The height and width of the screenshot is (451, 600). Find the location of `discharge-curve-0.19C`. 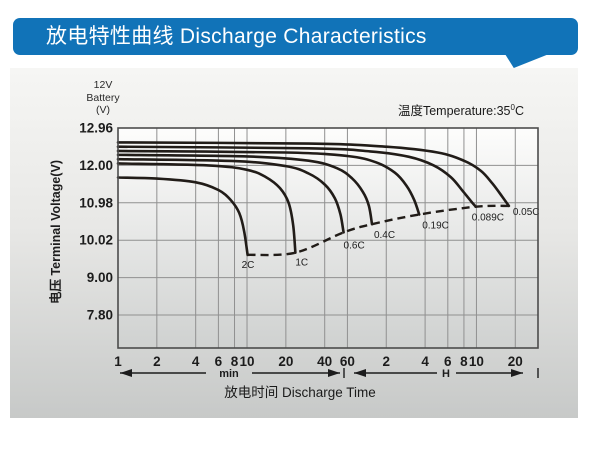

discharge-curve-0.19C is located at coordinates (268, 182).